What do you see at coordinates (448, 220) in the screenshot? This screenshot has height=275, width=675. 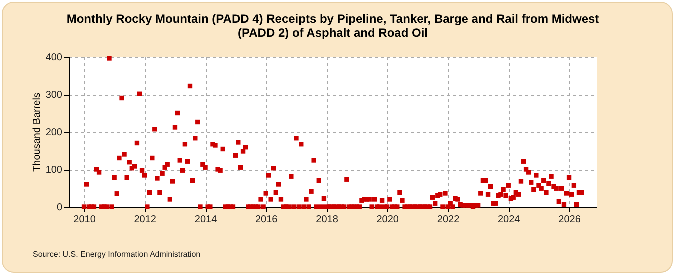 I see `x-tick-label: 2022` at bounding box center [448, 220].